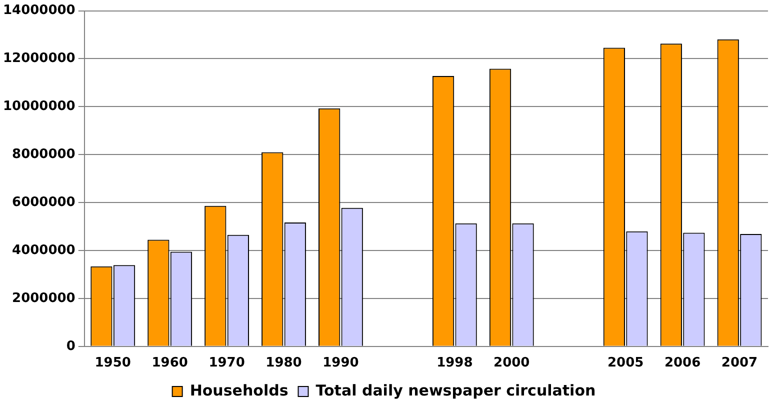 The image size is (782, 409). I want to click on x-tick-label: 1950, so click(112, 363).